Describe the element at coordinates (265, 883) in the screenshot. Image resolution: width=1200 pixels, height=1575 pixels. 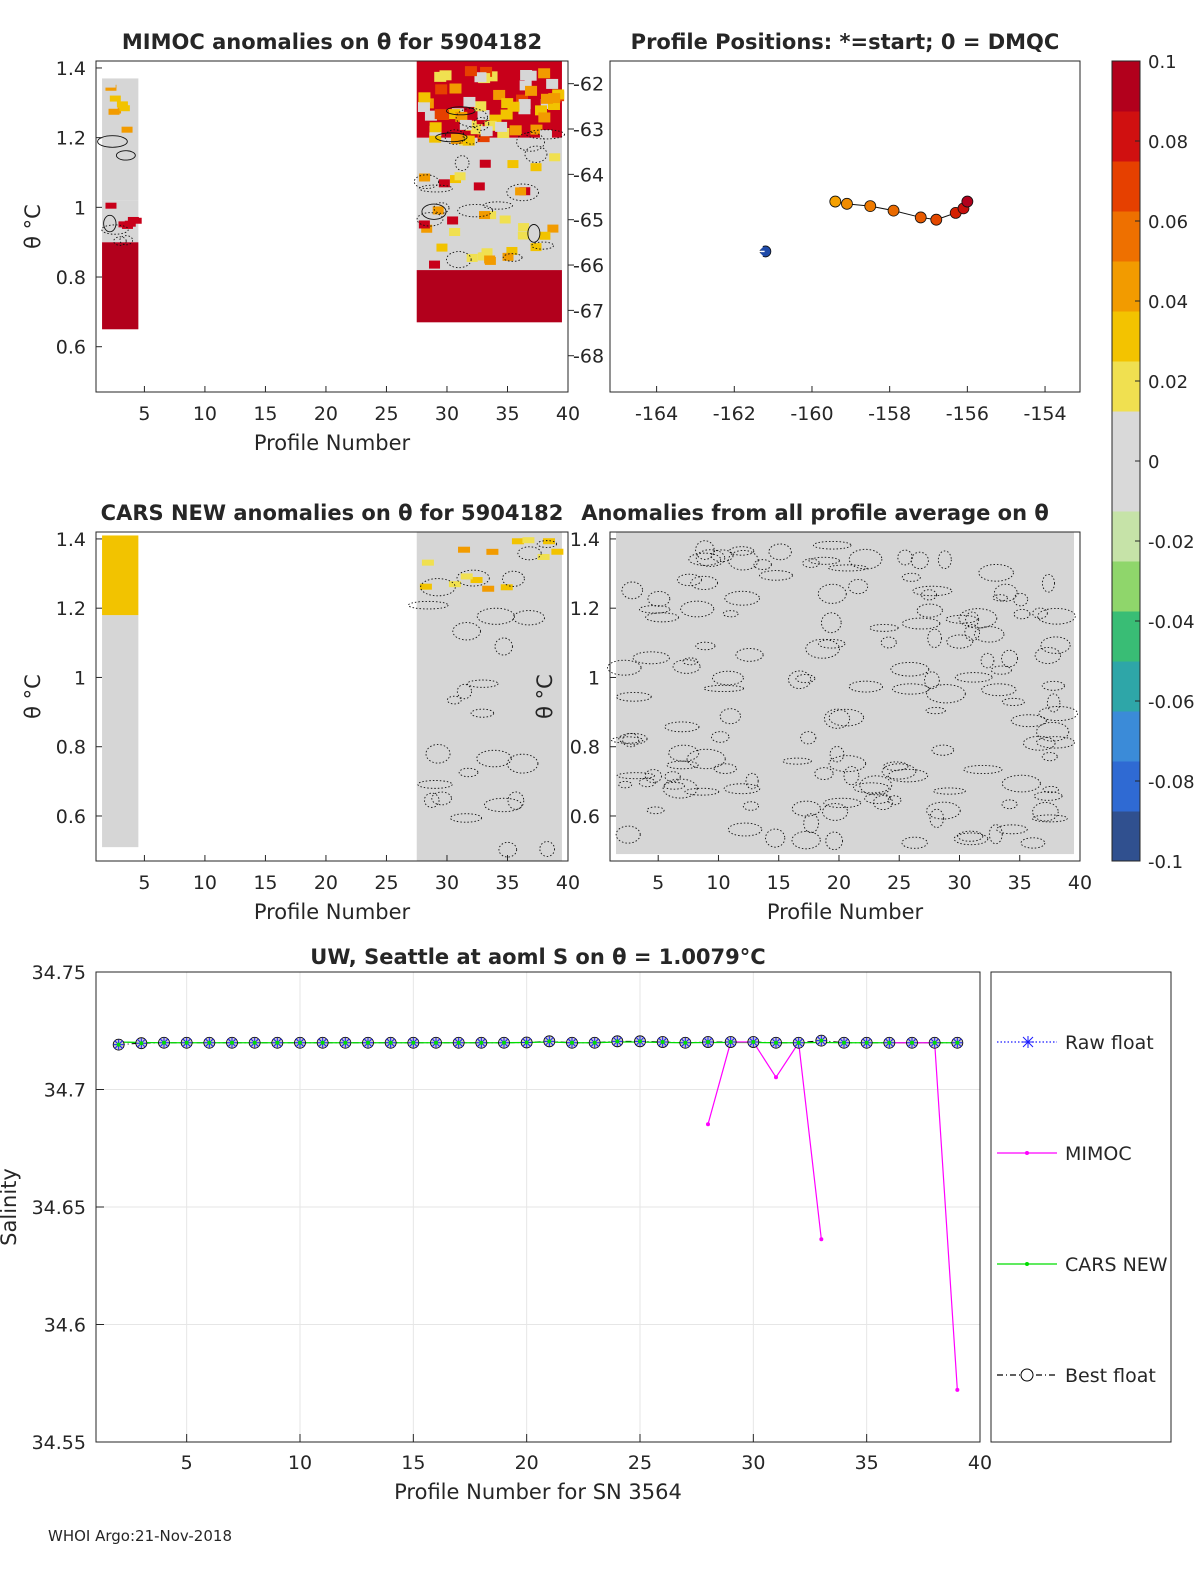
I see `cars-xtick-label: 15` at that location.